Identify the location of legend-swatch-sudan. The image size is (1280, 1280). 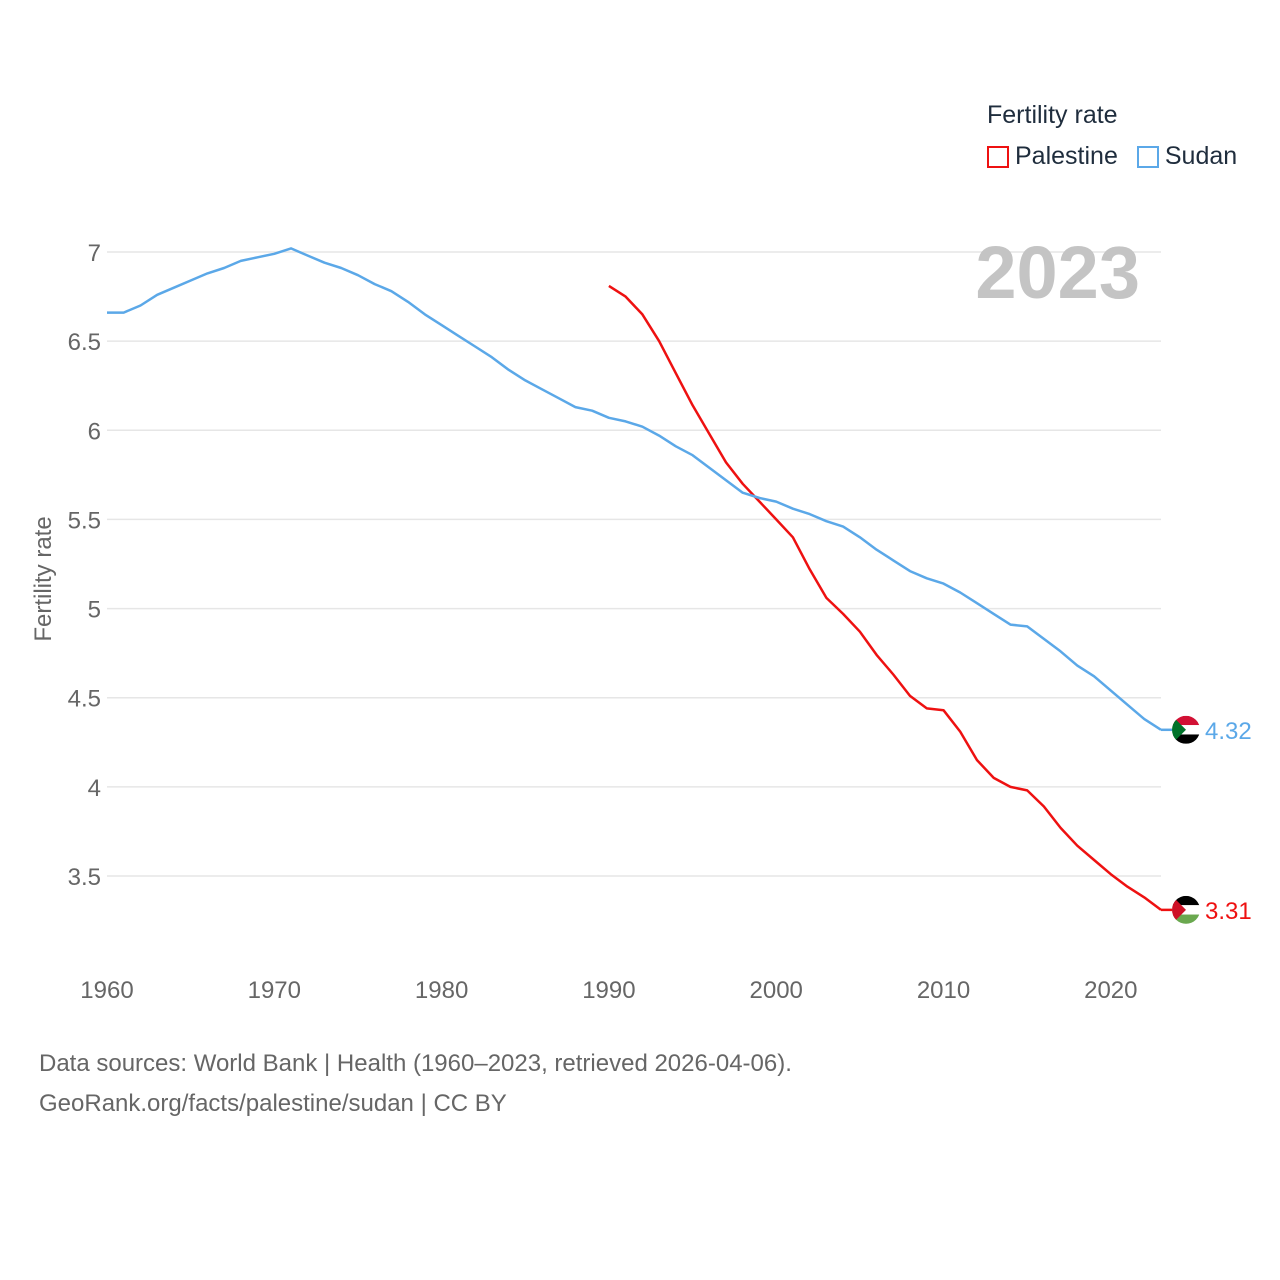
(1147, 156).